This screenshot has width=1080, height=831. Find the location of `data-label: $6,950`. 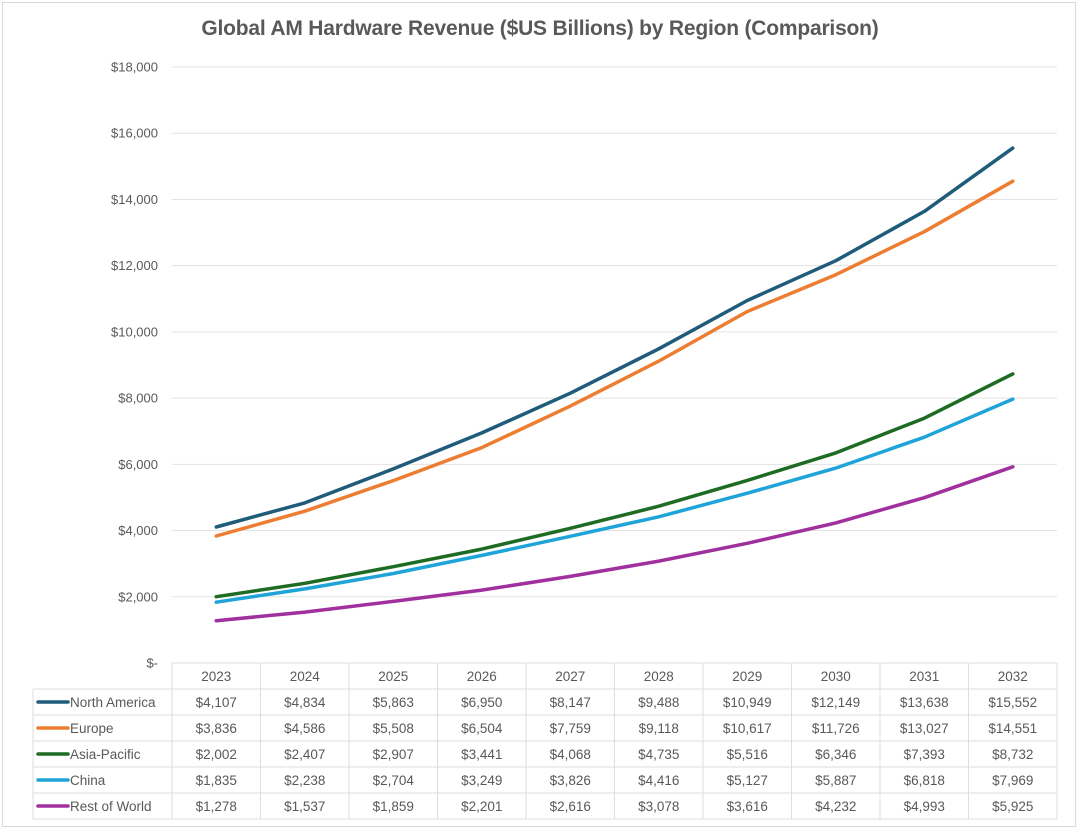

data-label: $6,950 is located at coordinates (481, 702).